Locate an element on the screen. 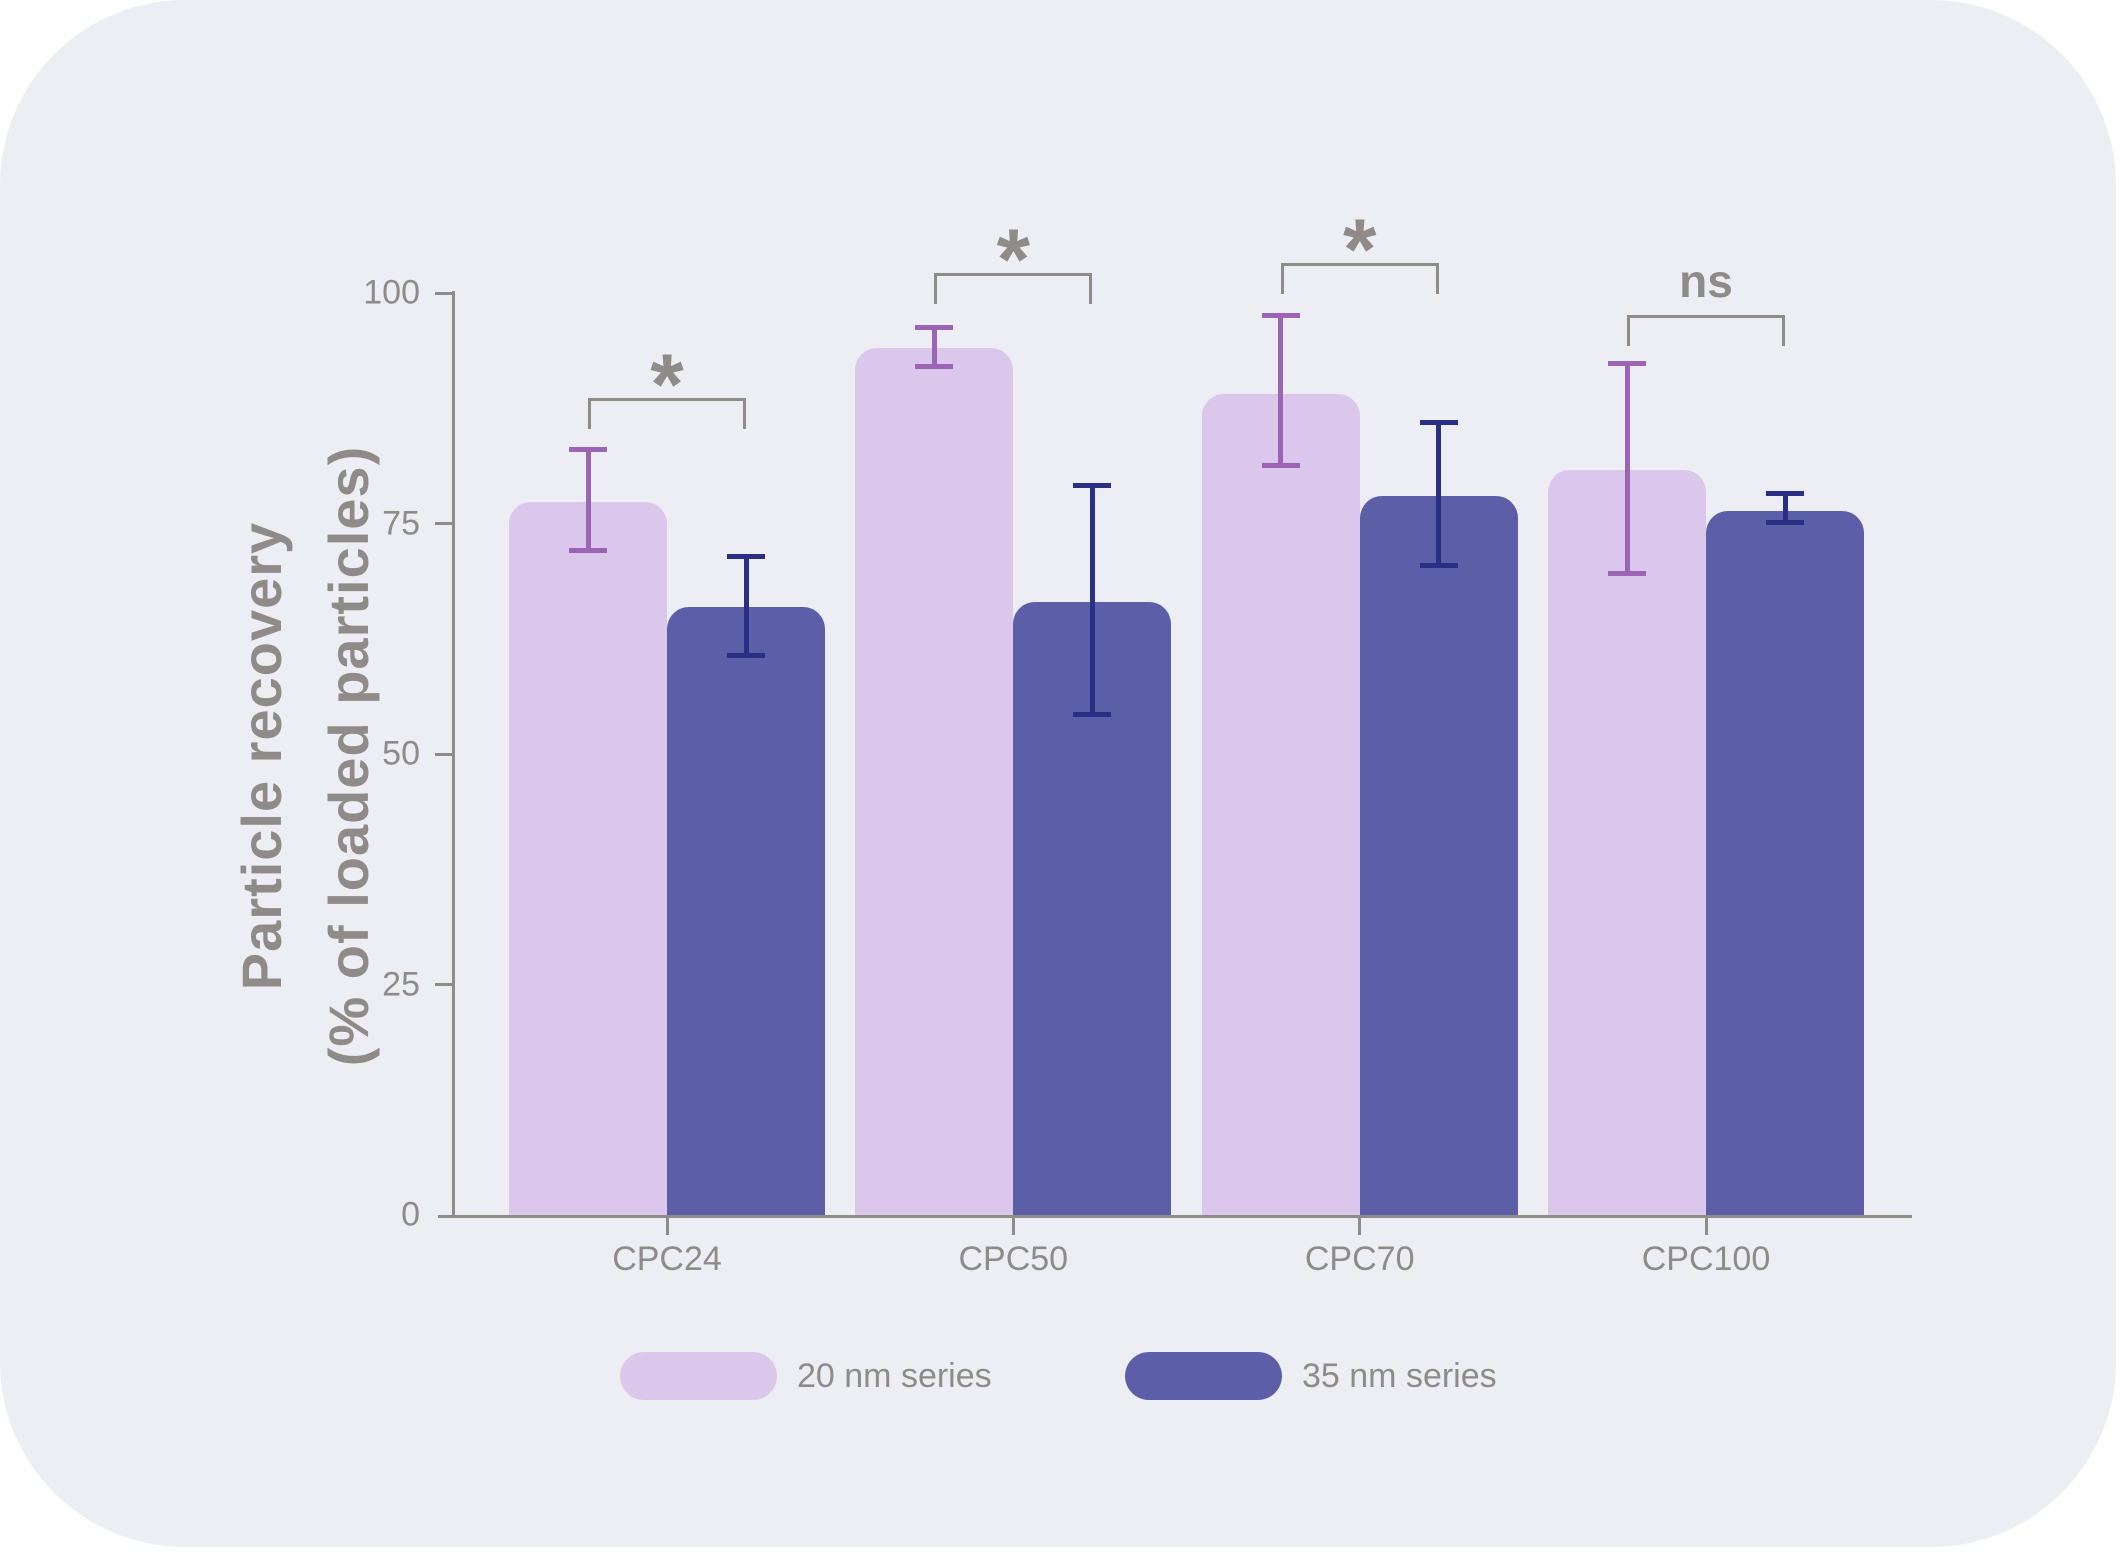  y-tick-label: 0 is located at coordinates (410, 1214).